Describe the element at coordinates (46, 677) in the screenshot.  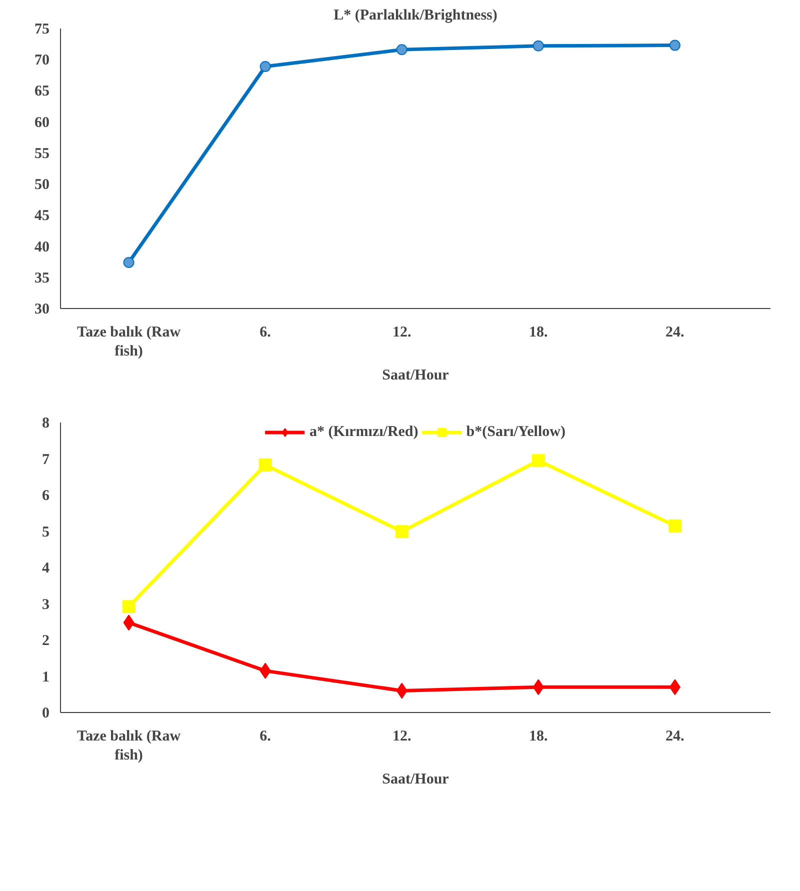
I see `y-tick-label: 1` at that location.